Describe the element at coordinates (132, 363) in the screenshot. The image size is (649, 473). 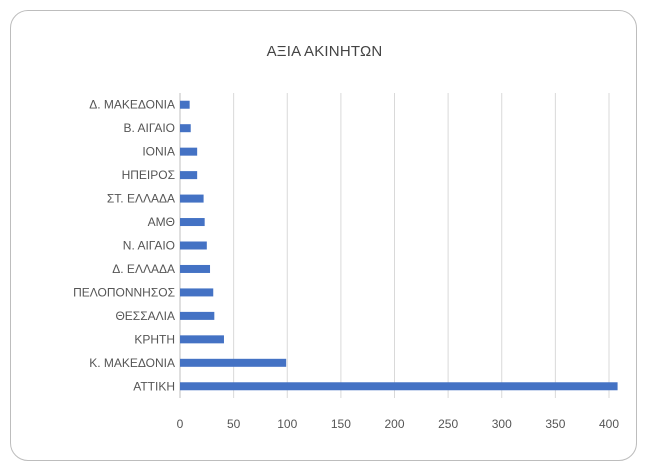
I see `category-label: Κ. ΜΑΚΕΔΟΝΙΑ` at that location.